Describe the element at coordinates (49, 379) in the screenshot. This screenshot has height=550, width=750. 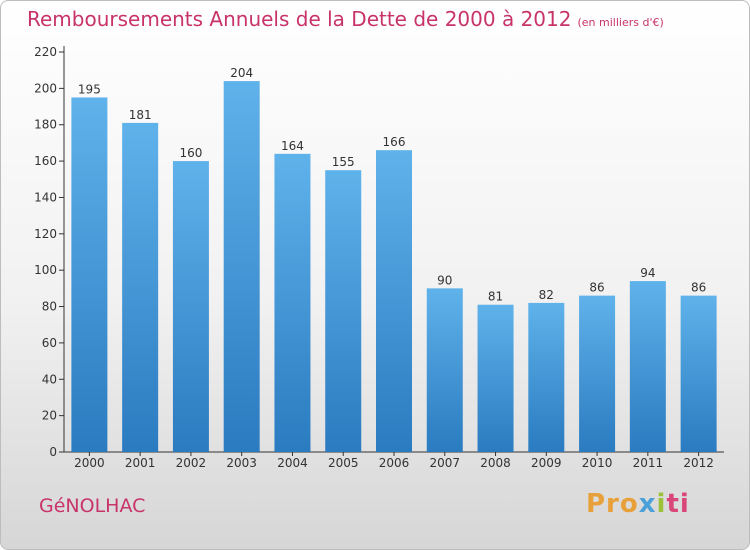
I see `y-tick-label: 40` at that location.